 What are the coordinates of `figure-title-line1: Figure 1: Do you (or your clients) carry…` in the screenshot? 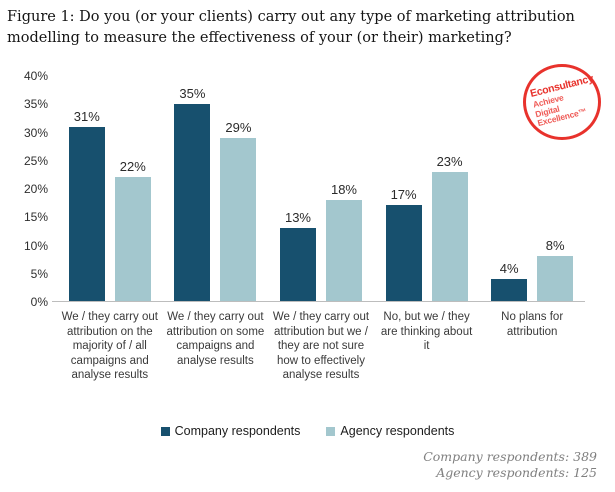 It's located at (291, 17).